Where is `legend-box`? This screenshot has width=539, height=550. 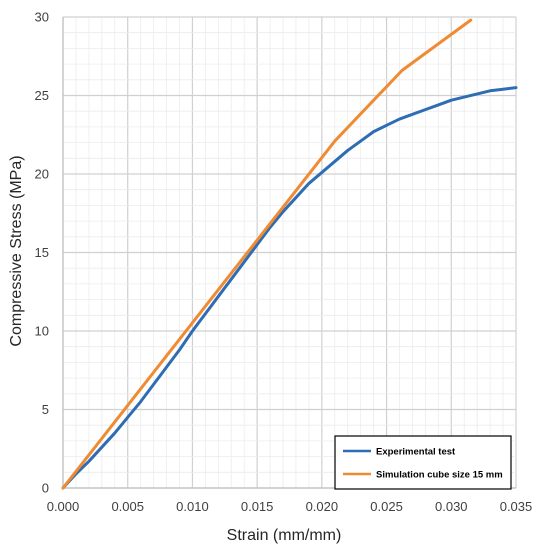
legend-box is located at coordinates (423, 462).